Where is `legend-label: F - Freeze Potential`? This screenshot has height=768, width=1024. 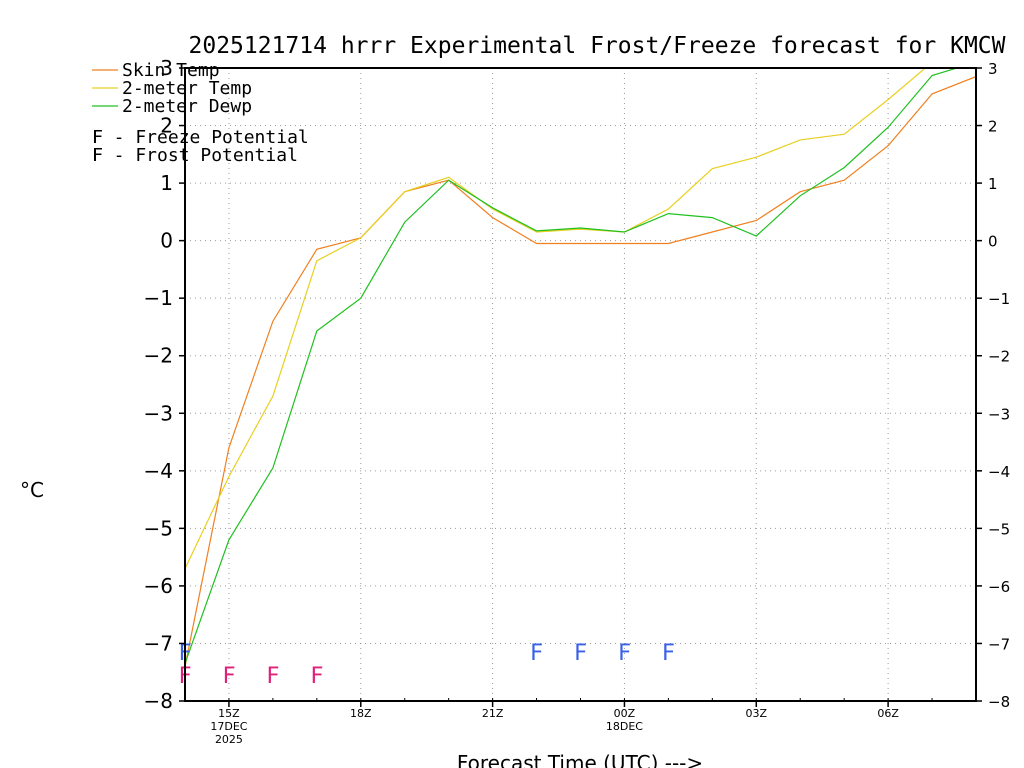 legend-label: F - Freeze Potential is located at coordinates (200, 137).